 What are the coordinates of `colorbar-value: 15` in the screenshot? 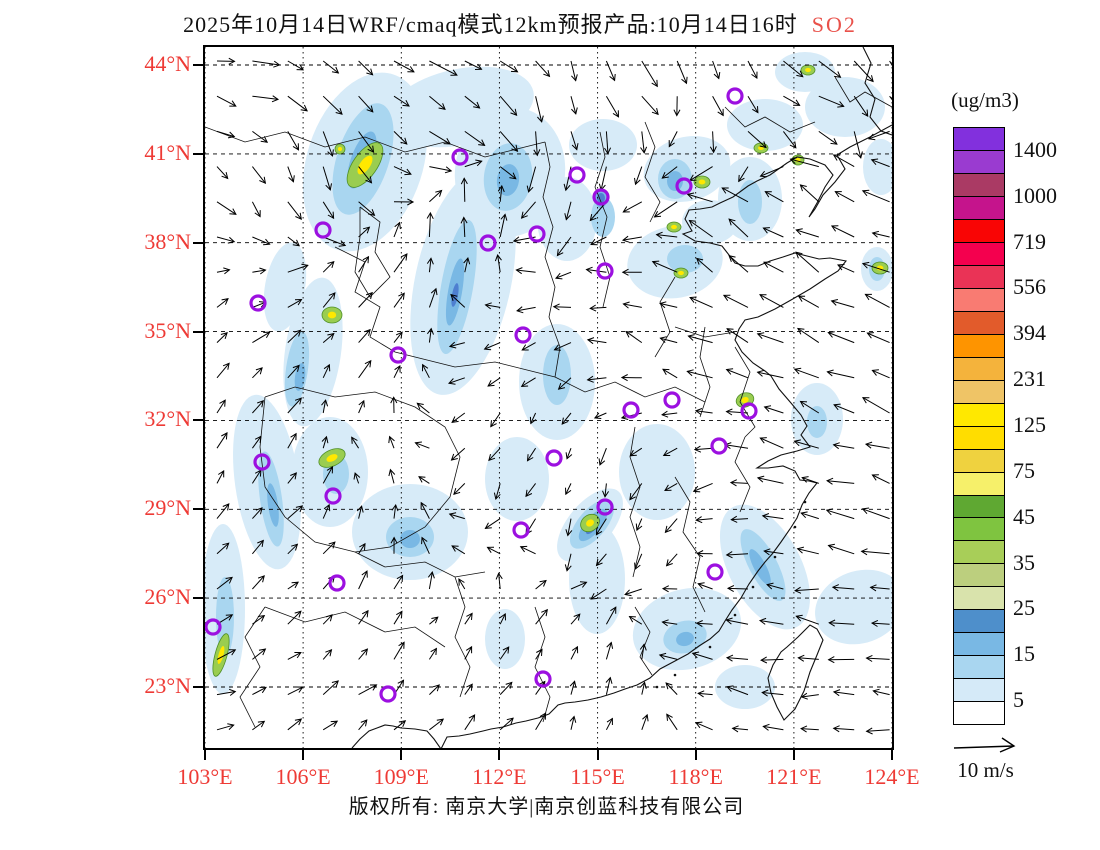 It's located at (1024, 654).